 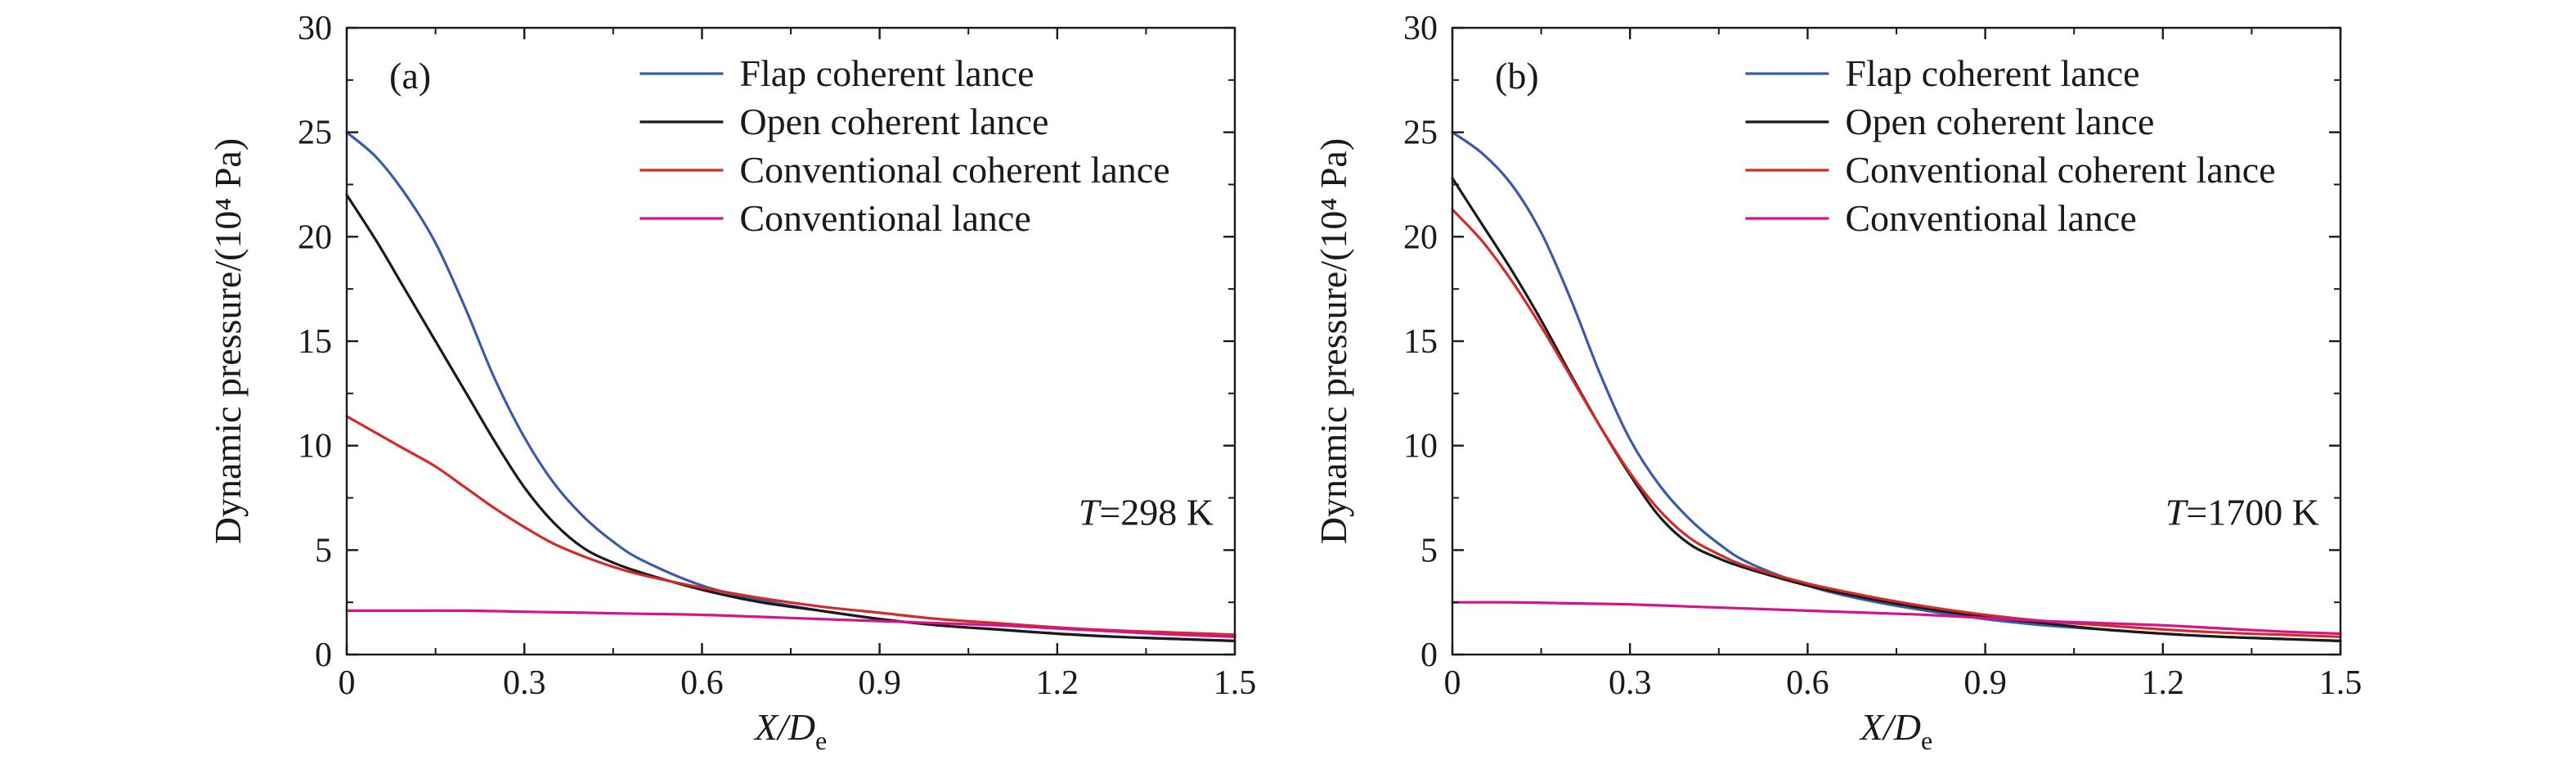 What do you see at coordinates (1157, 512) in the screenshot?
I see `temperature-value: =298 K` at bounding box center [1157, 512].